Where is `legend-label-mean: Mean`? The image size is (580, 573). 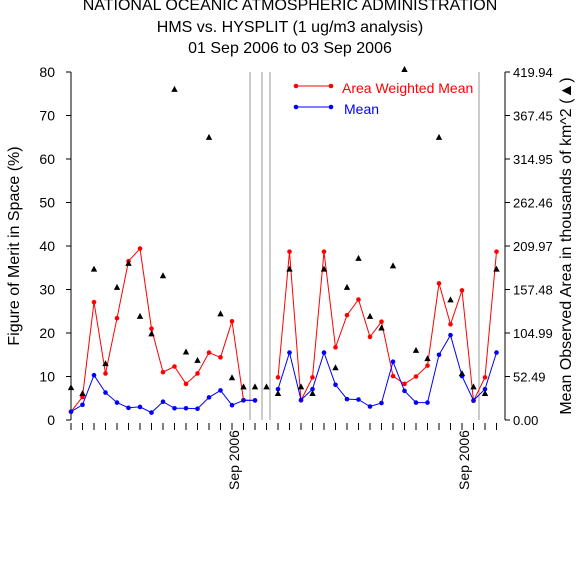
legend-label-mean: Mean is located at coordinates (361, 109).